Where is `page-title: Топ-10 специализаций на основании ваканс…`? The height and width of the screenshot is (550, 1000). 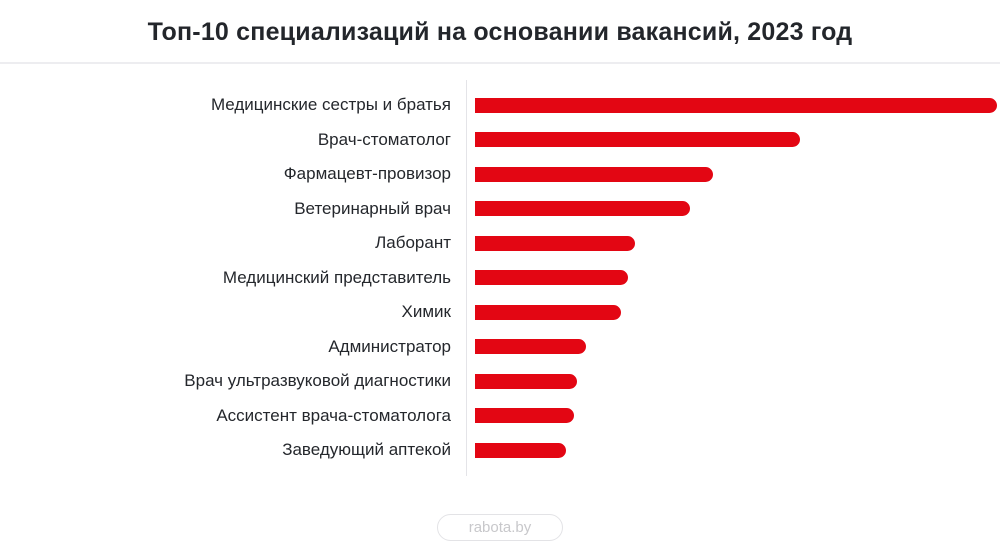
page-title: Топ-10 специализаций на основании ваканс… is located at coordinates (500, 32).